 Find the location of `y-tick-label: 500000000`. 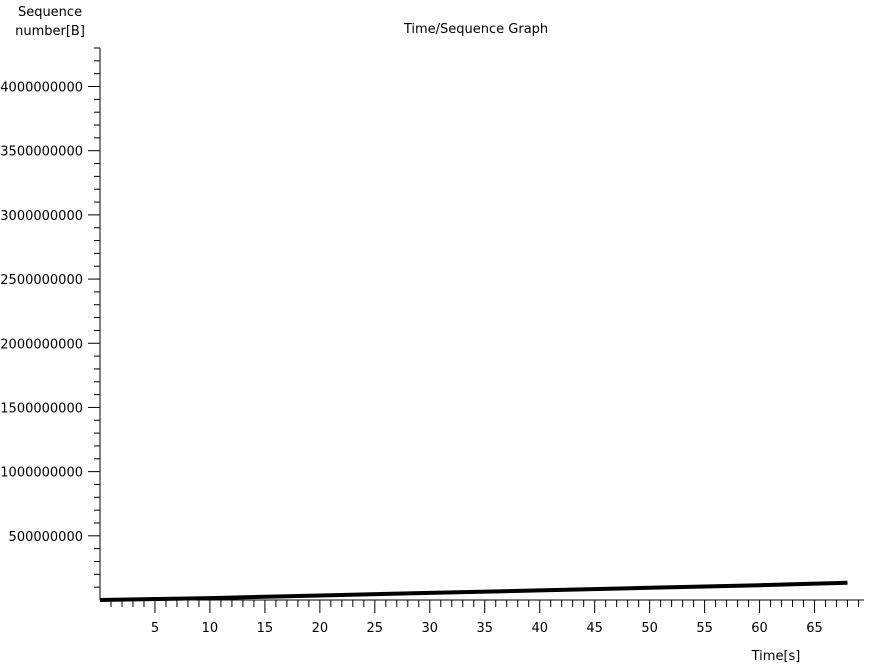

y-tick-label: 500000000 is located at coordinates (46, 537).